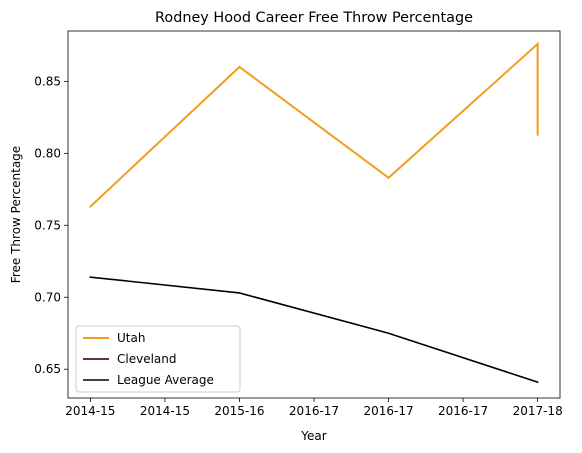 This screenshot has width=582, height=453. I want to click on y-tick-label: 0.65, so click(47, 369).